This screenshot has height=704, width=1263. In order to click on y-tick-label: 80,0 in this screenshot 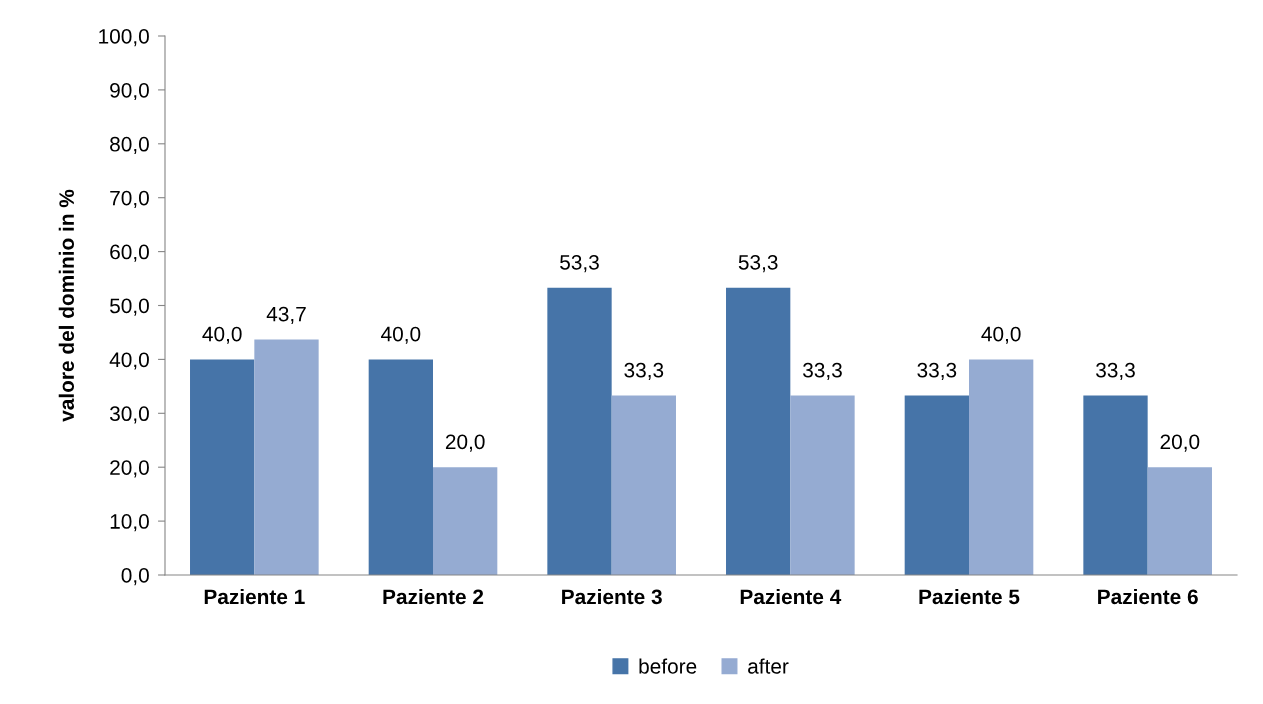, I will do `click(129, 145)`.